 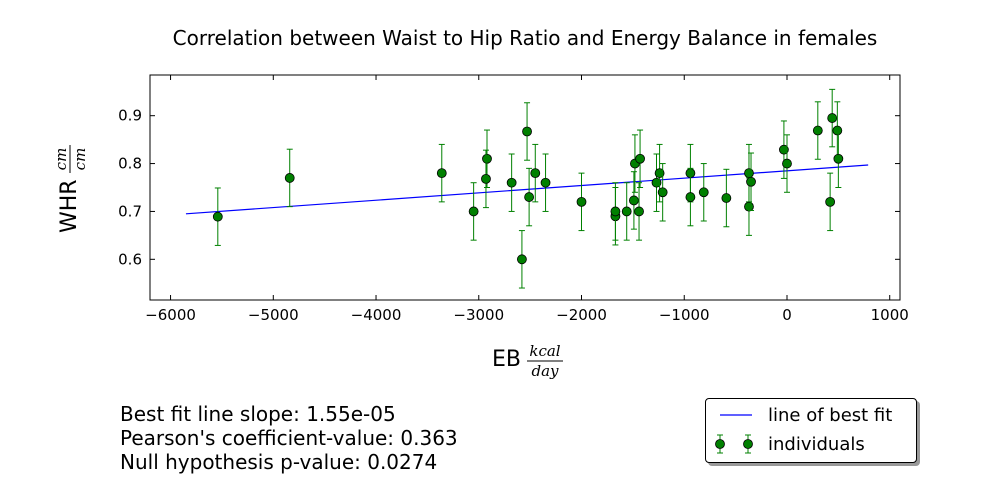 What do you see at coordinates (69, 206) in the screenshot?
I see `y-axis-label-text: WHR` at bounding box center [69, 206].